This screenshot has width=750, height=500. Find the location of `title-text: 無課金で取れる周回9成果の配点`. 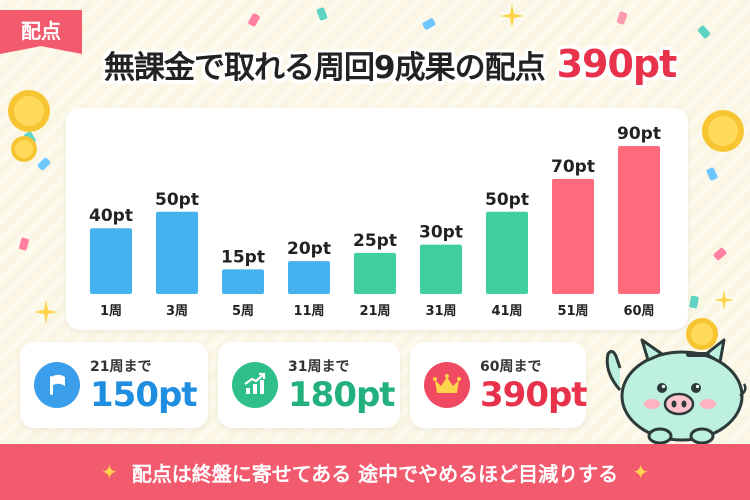

title-text: 無課金で取れる周回9成果の配点 is located at coordinates (325, 67).